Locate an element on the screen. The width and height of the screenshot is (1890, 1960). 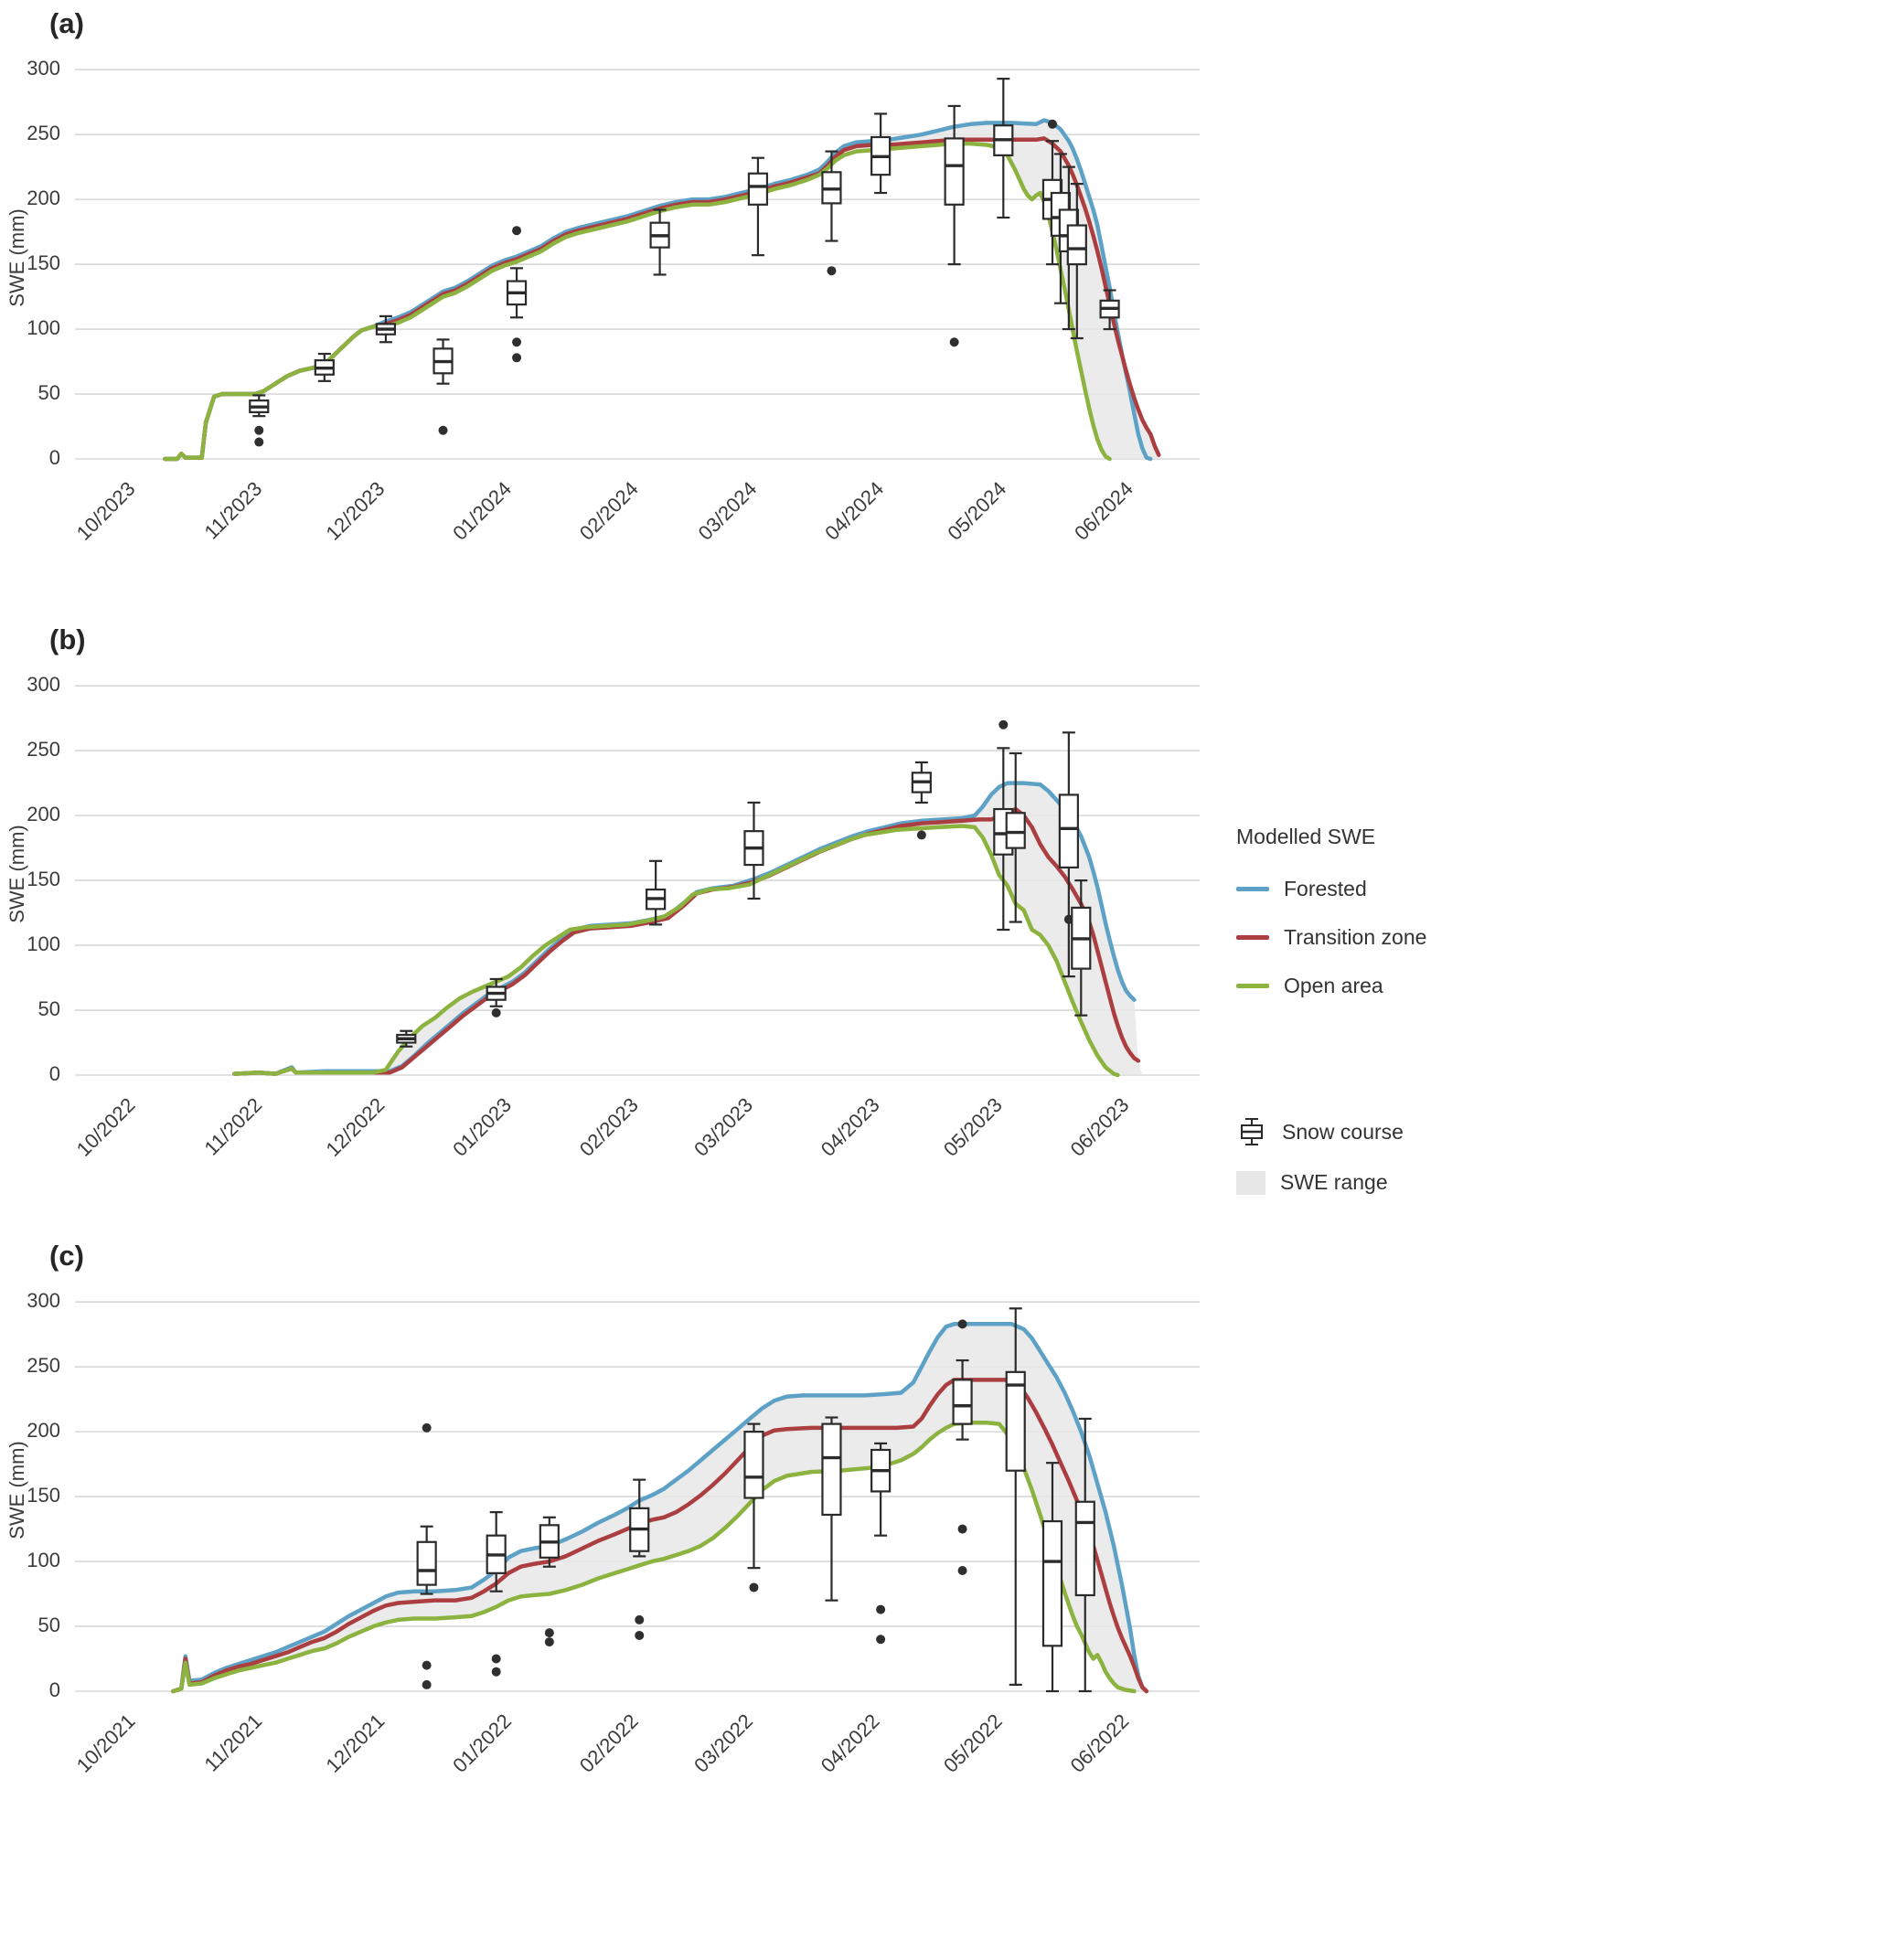
svg-text: 04/2022 is located at coordinates (850, 1743).